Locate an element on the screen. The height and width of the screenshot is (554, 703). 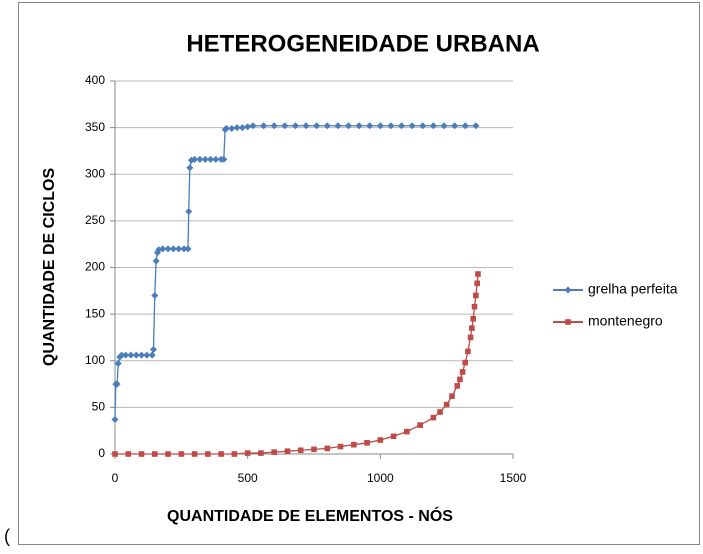
x-tick-label: 0 is located at coordinates (115, 478).